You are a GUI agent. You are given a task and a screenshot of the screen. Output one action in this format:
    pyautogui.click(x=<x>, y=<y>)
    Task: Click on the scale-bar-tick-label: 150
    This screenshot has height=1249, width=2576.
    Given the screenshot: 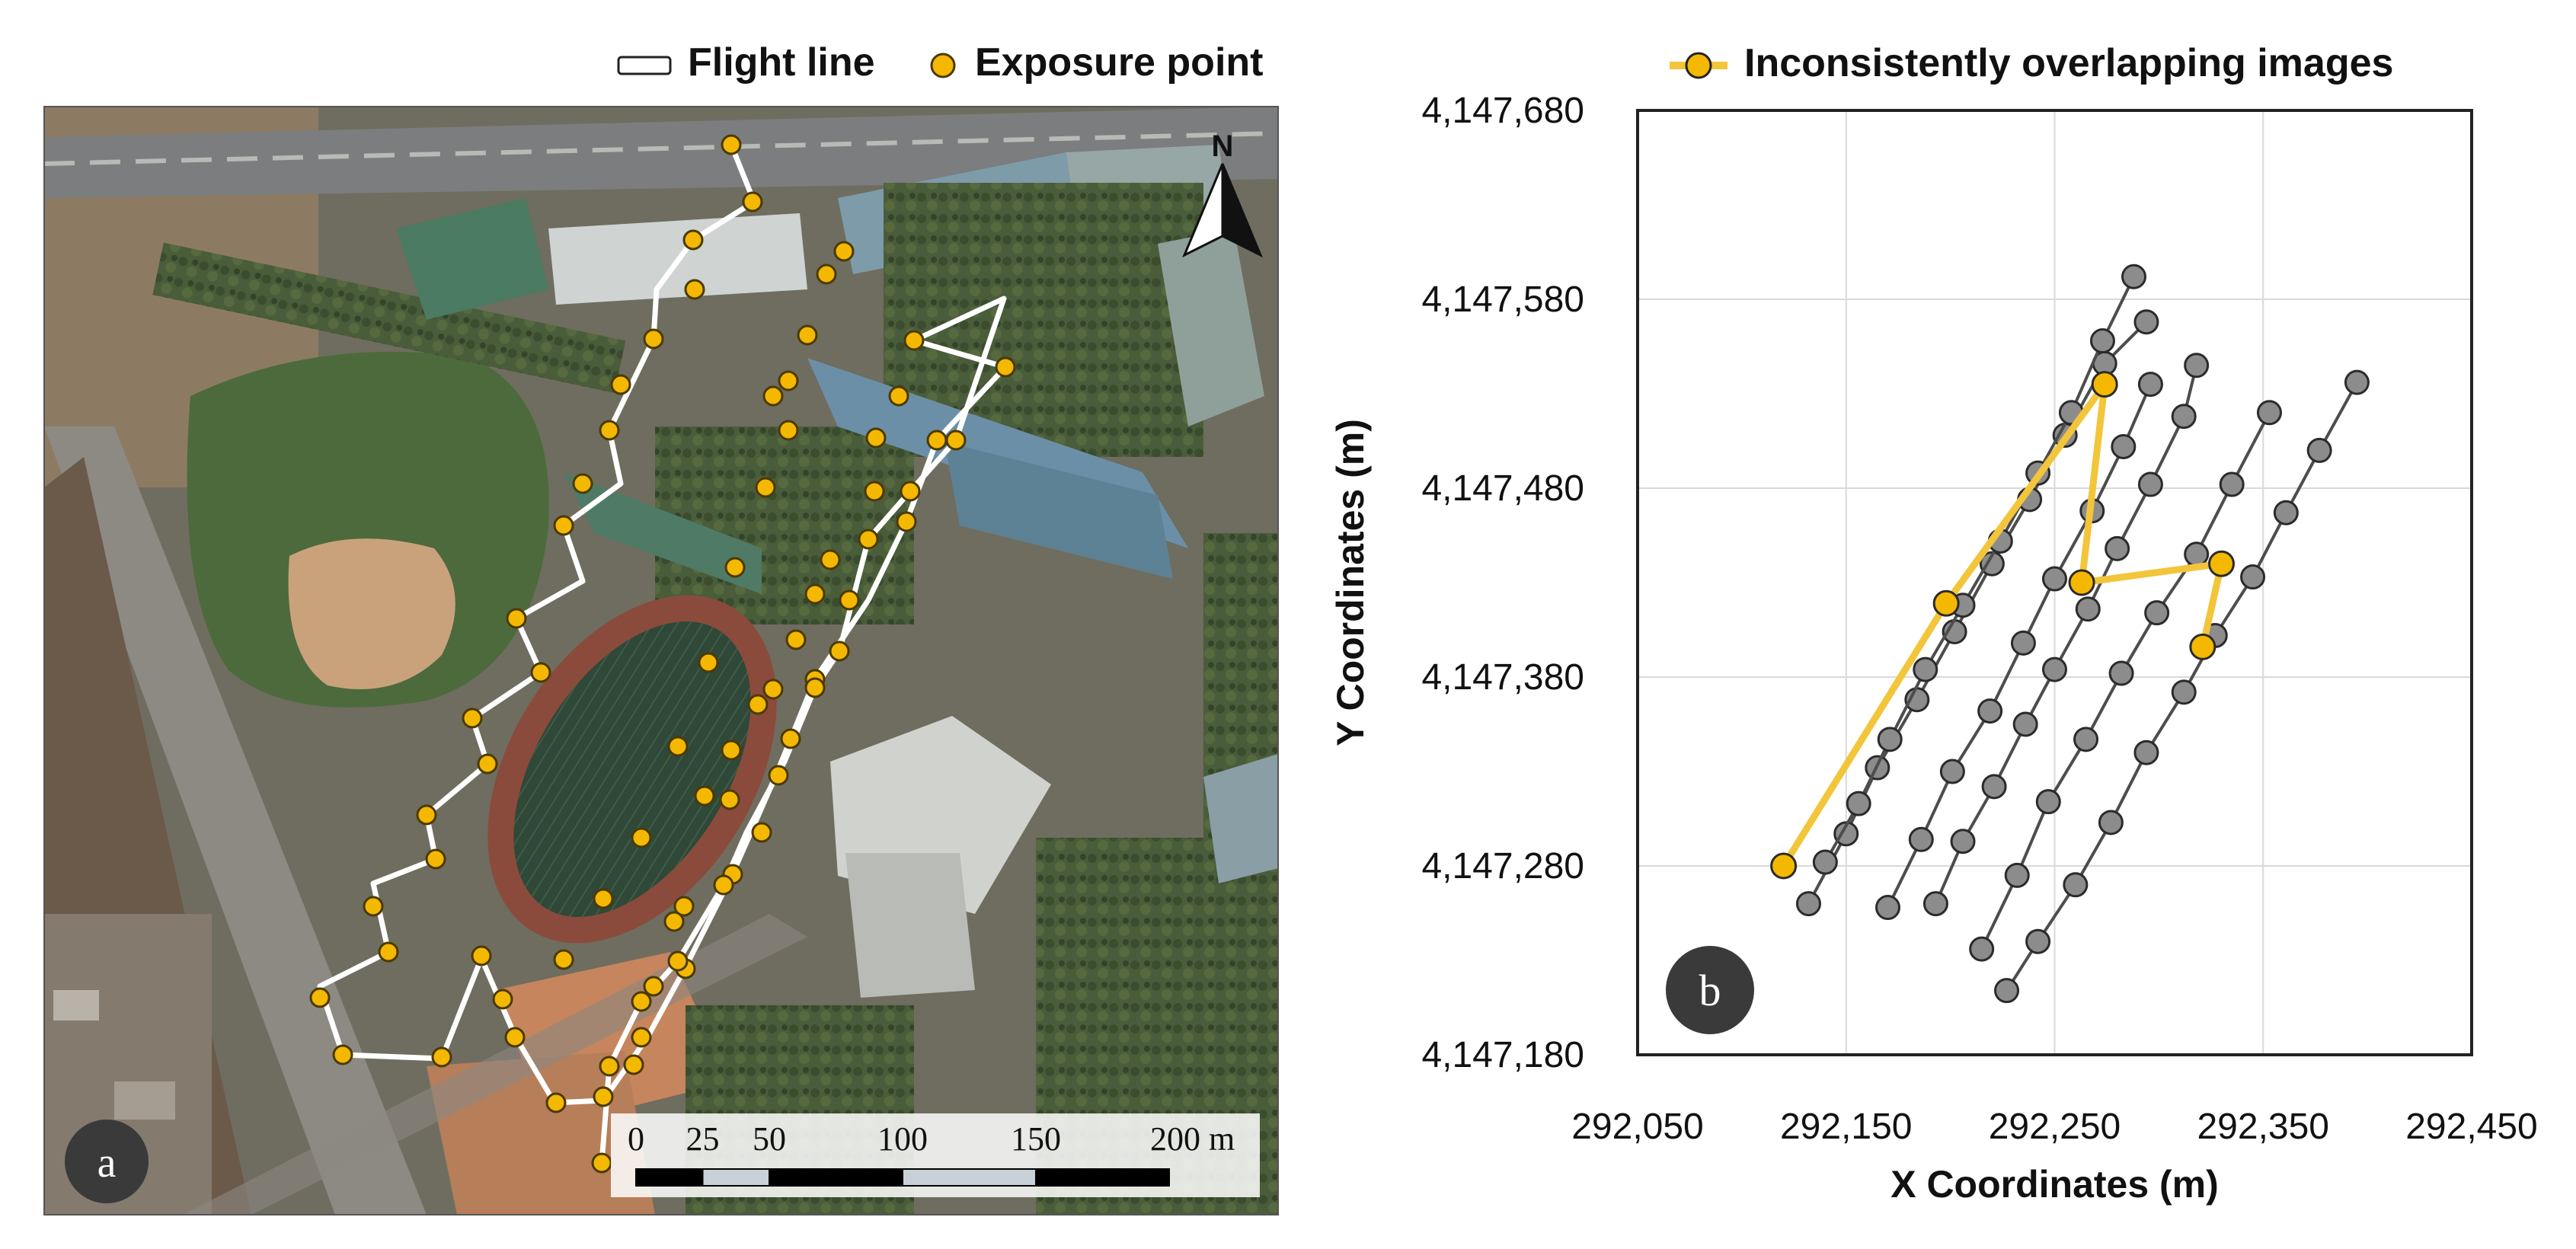 What is the action you would take?
    pyautogui.click(x=1036, y=1139)
    